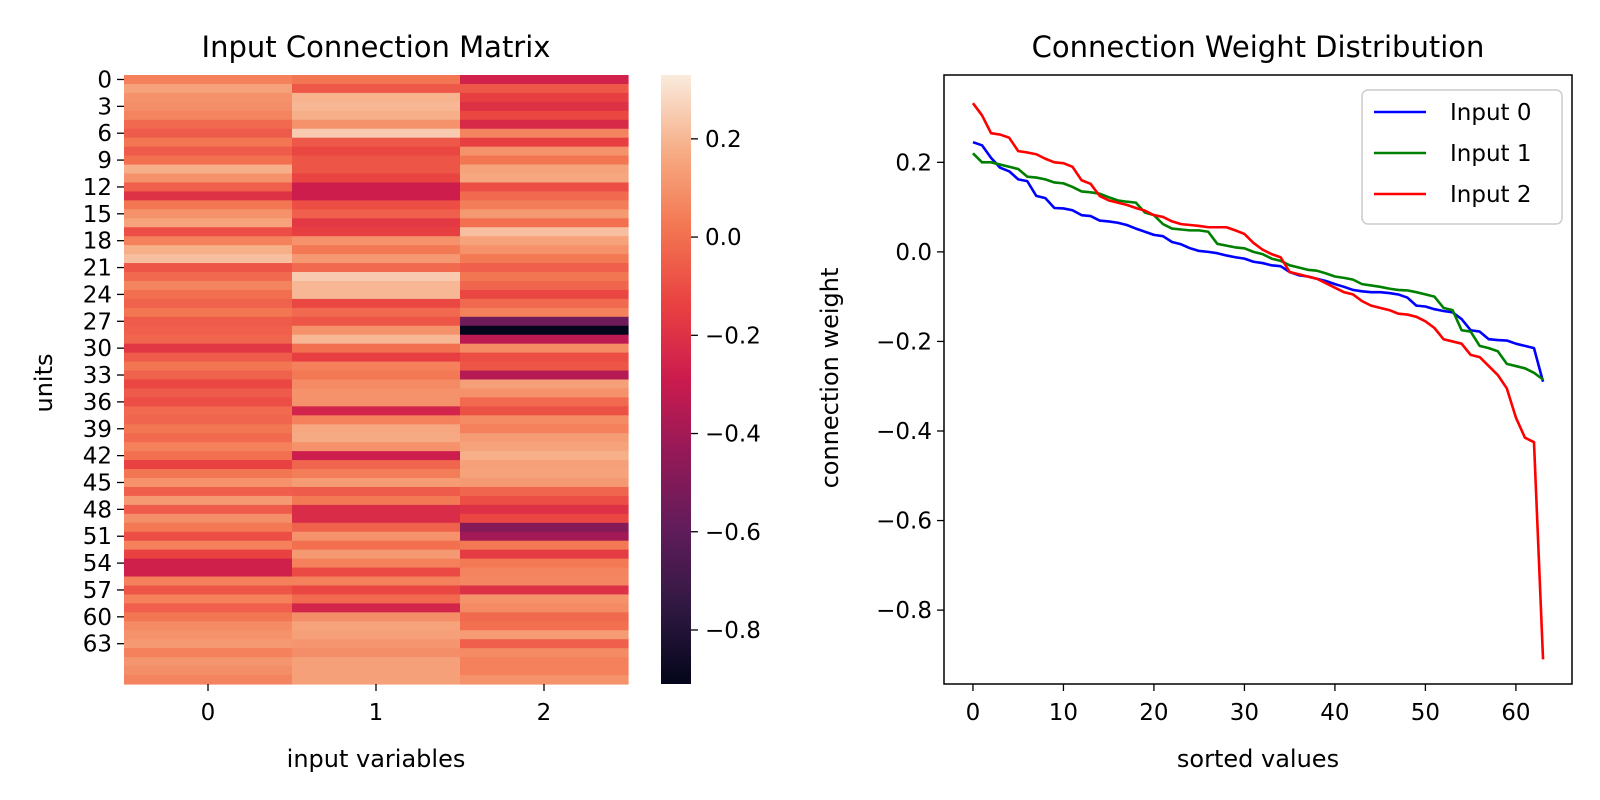 The height and width of the screenshot is (800, 1600). Describe the element at coordinates (97, 483) in the screenshot. I see `heatmap-y-tick-label: 45` at that location.